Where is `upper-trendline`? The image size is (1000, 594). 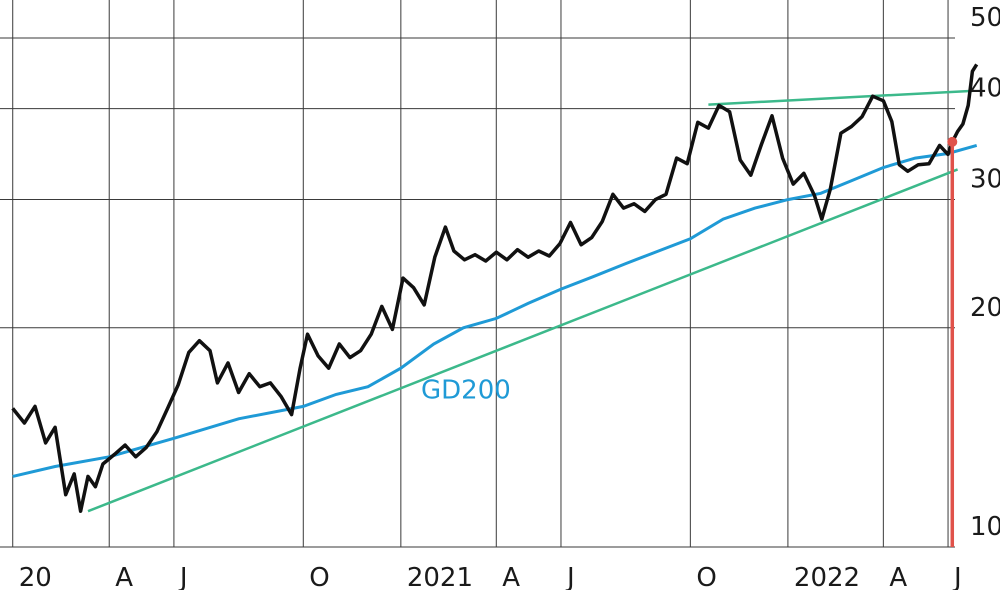
upper-trendline is located at coordinates (840, 97).